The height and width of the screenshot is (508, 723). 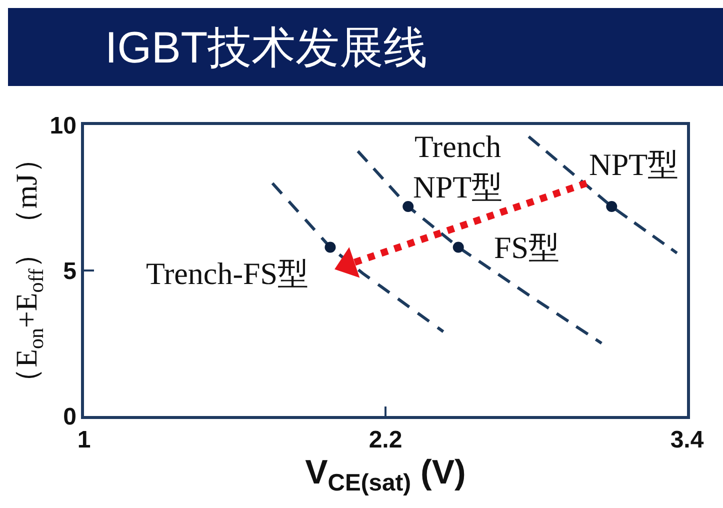 What do you see at coordinates (458, 166) in the screenshot?
I see `annotation: Trench NPT型` at bounding box center [458, 166].